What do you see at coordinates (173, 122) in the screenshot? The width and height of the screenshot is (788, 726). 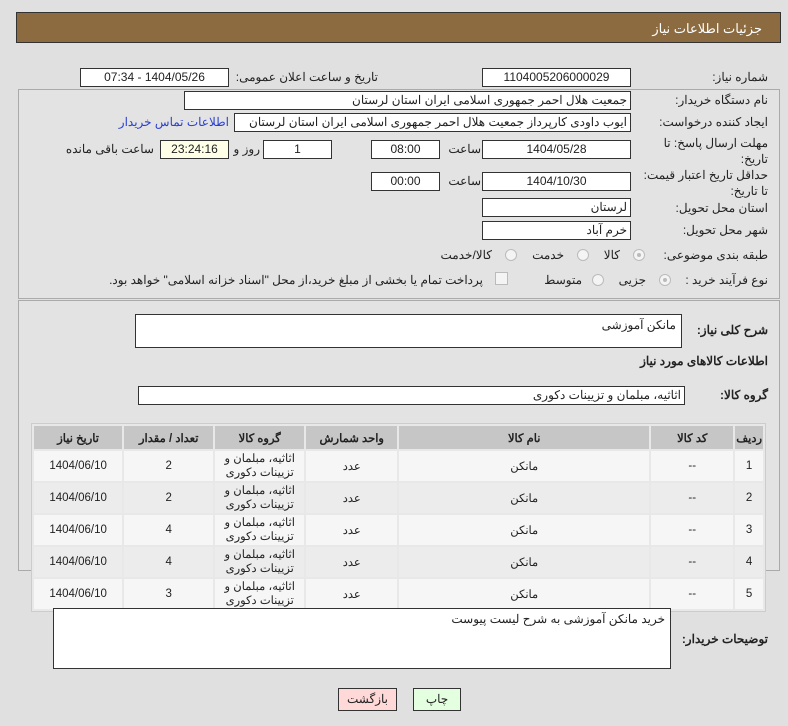 I see `contact-buyer-link: اطلاعات تماس خریدار` at bounding box center [173, 122].